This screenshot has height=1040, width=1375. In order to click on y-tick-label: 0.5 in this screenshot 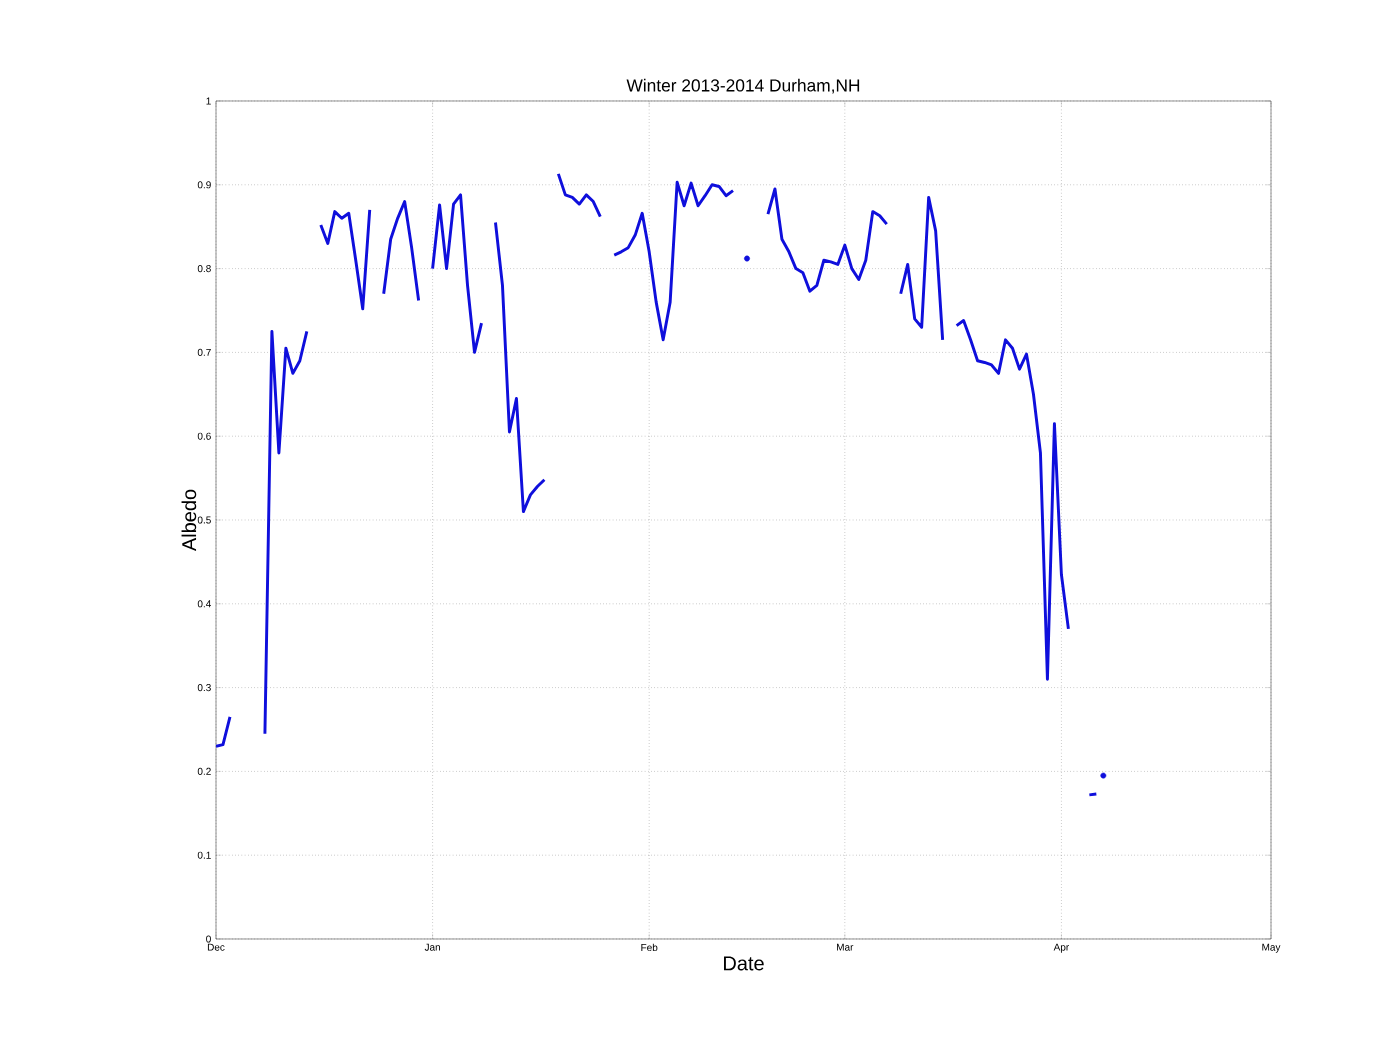, I will do `click(204, 520)`.